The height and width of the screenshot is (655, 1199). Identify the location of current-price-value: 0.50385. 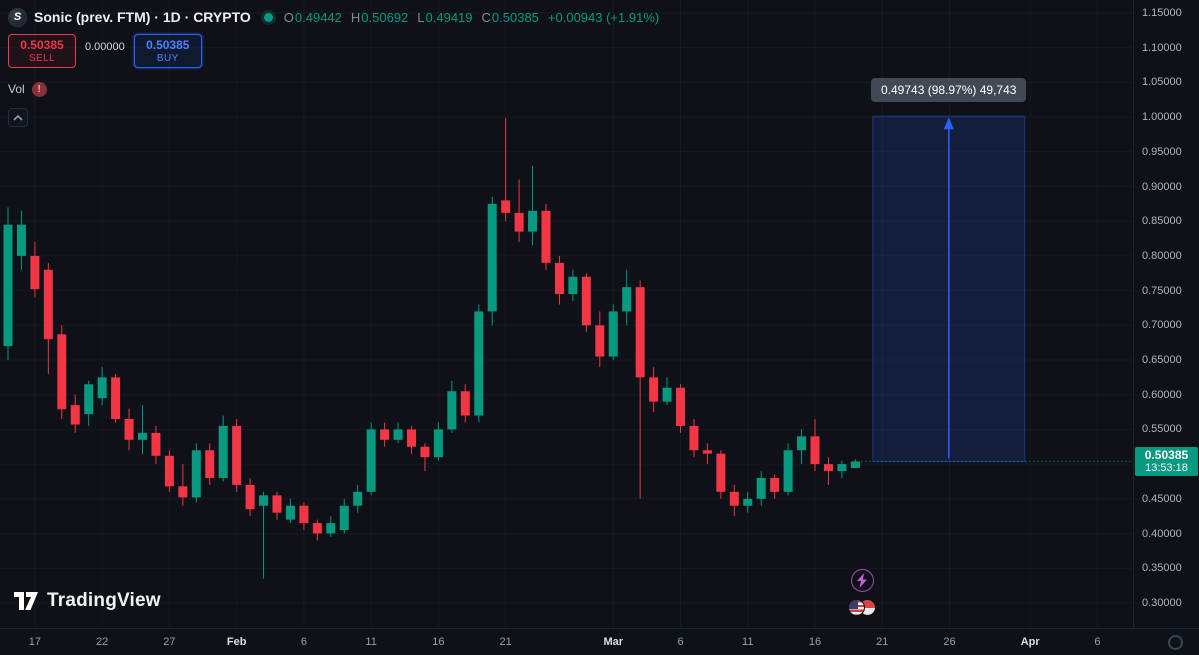
(1166, 455).